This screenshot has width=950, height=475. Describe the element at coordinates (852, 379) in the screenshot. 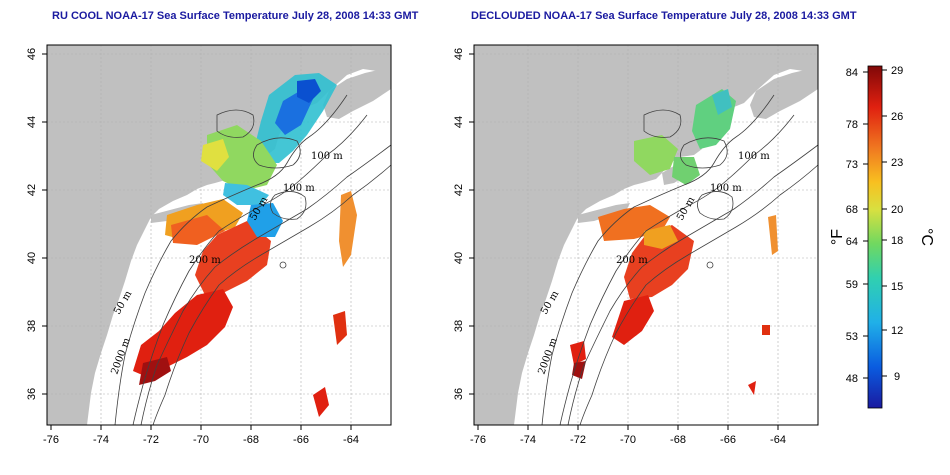

I see `fahrenheit-tick-label: 48` at that location.